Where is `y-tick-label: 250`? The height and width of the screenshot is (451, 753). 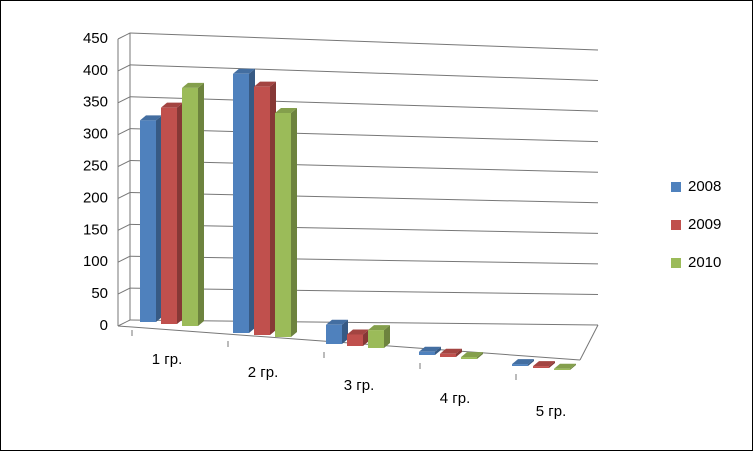 y-tick-label: 250 is located at coordinates (95, 166).